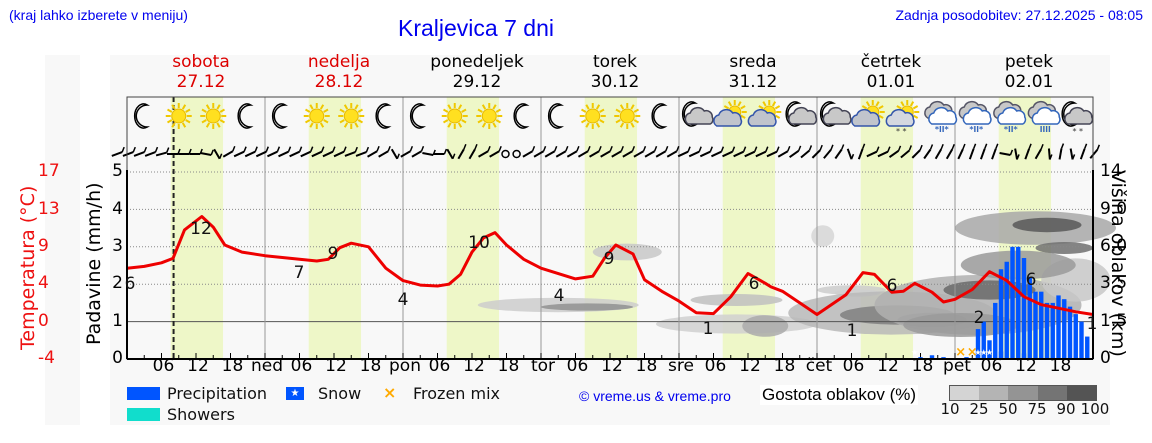 The width and height of the screenshot is (1152, 443). Describe the element at coordinates (1114, 321) in the screenshot. I see `cloud-height-tick: 1.5` at that location.